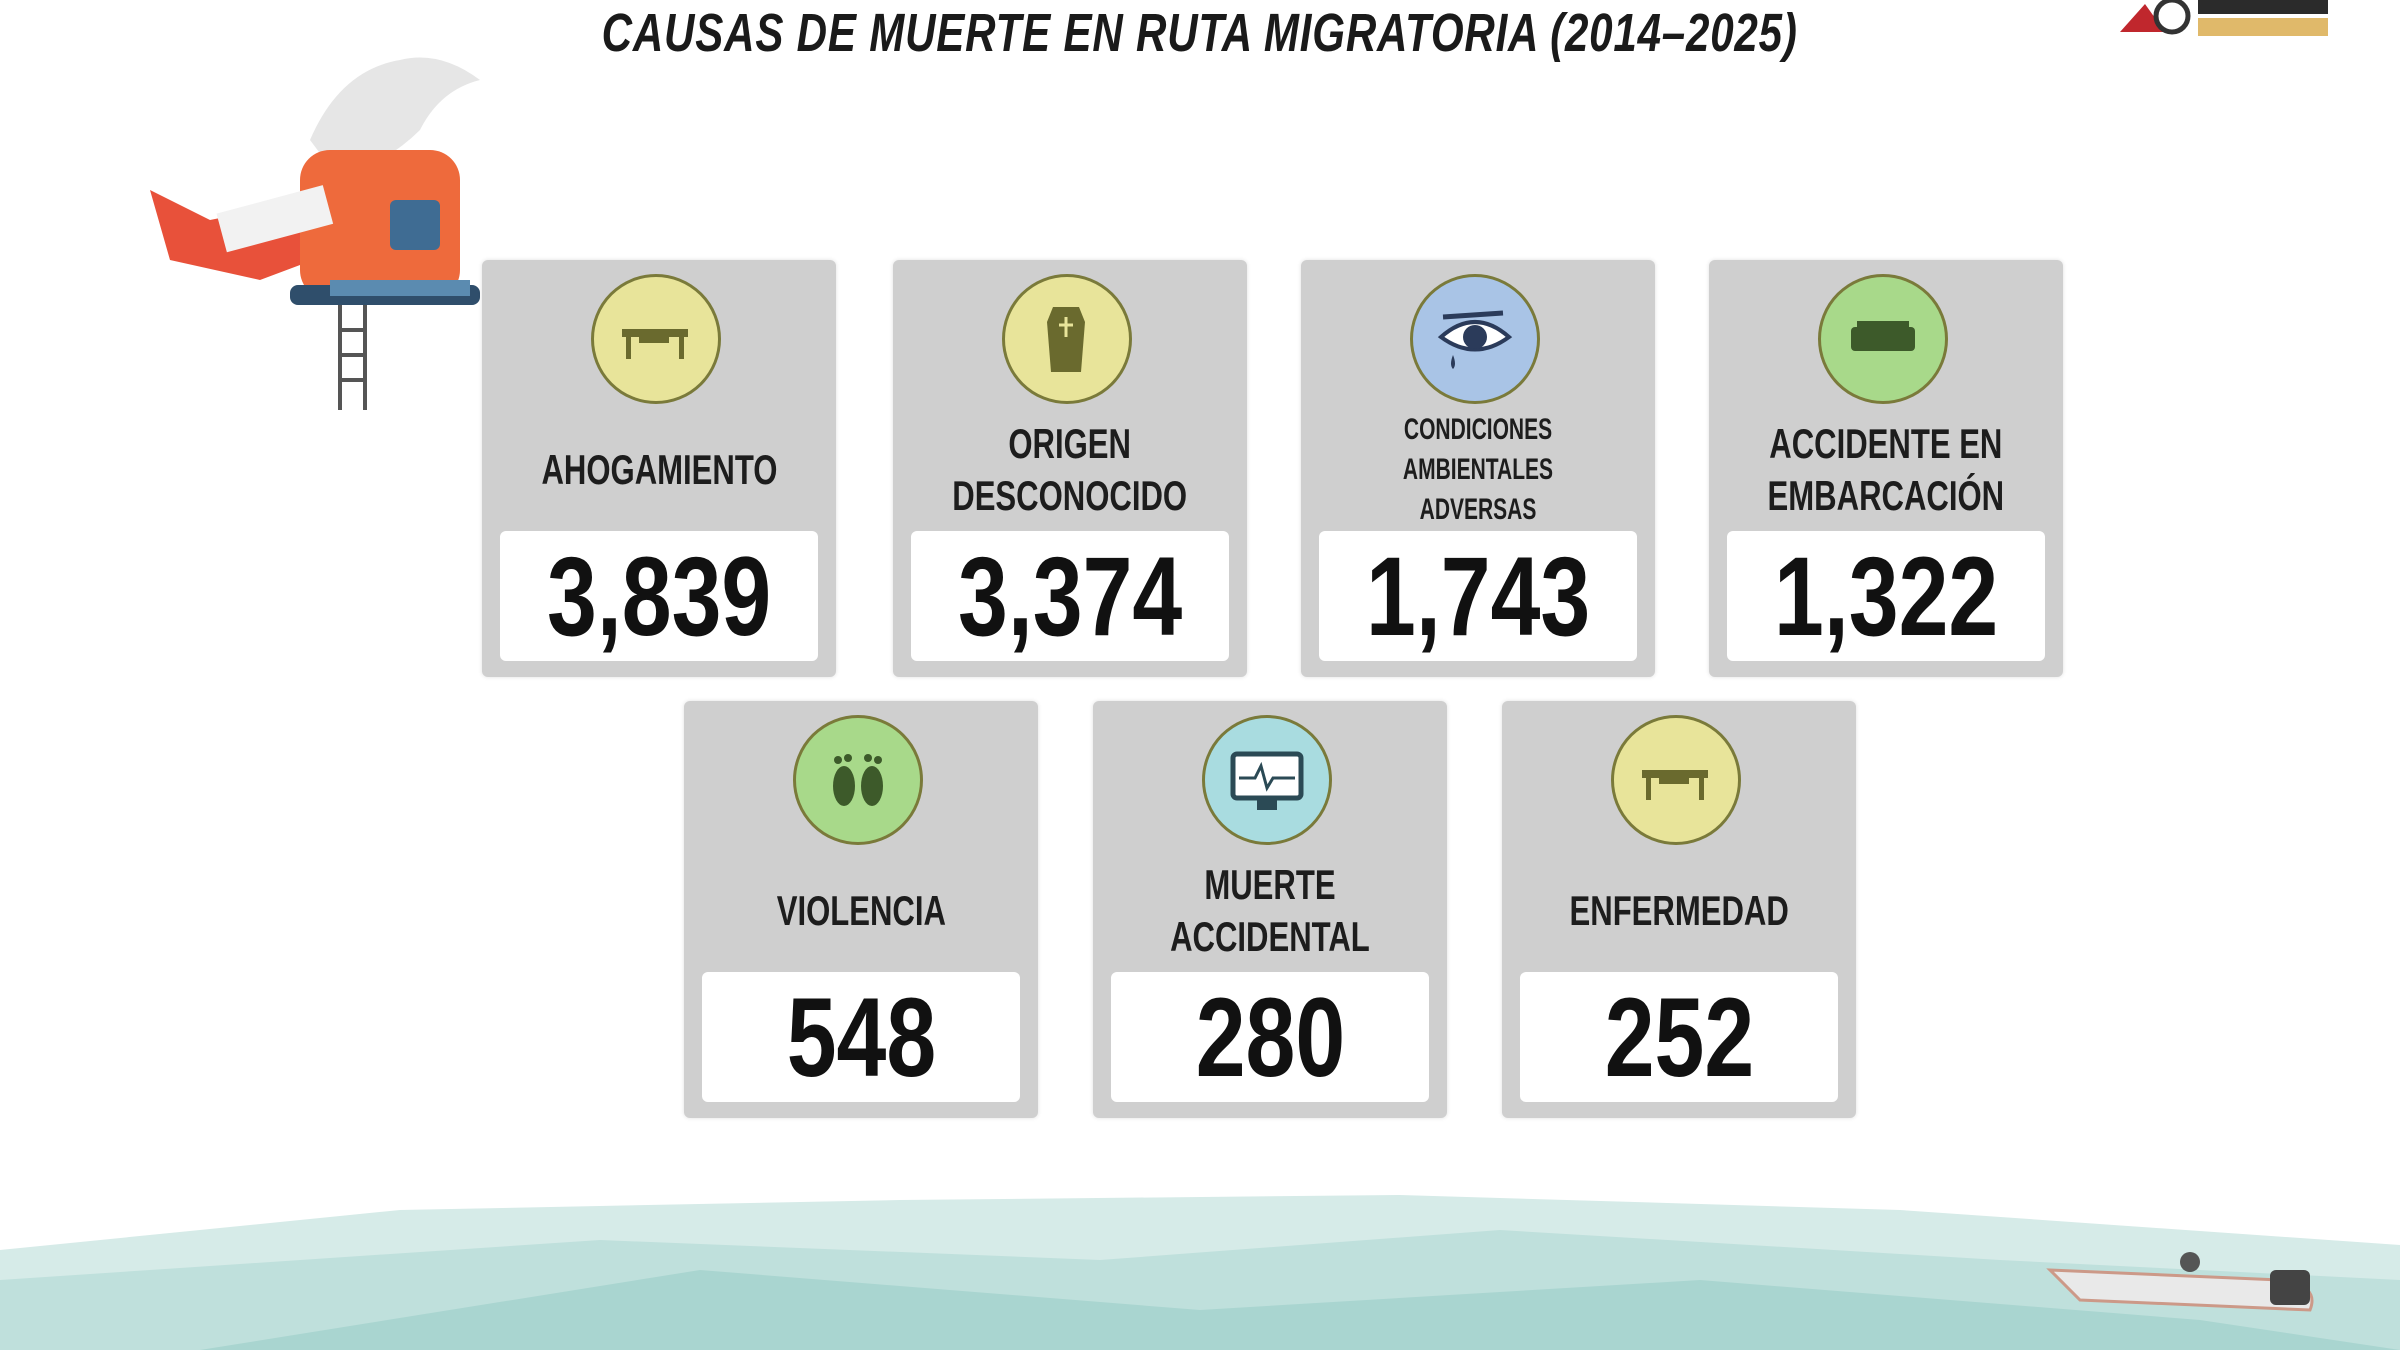 The image size is (2400, 1350). I want to click on cause-label: ACCIDENTE EN EMBARCACIÓN, so click(1886, 469).